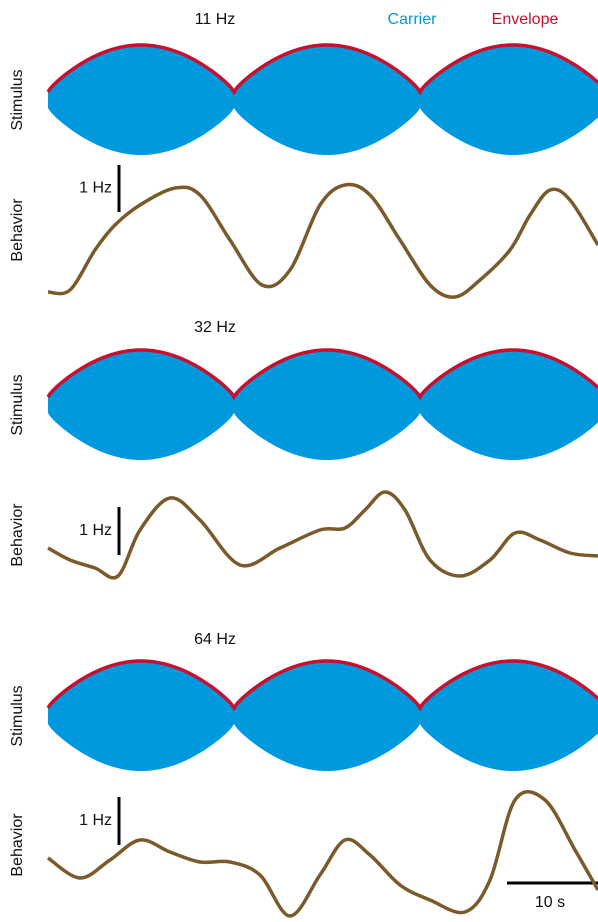  I want to click on time-scale-label: 10 s, so click(550, 902).